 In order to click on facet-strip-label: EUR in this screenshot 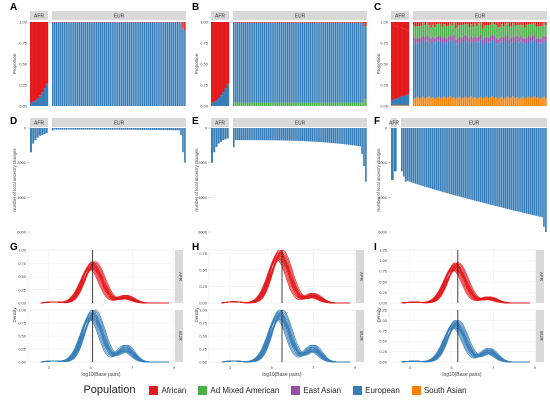, I will do `click(474, 124)`.